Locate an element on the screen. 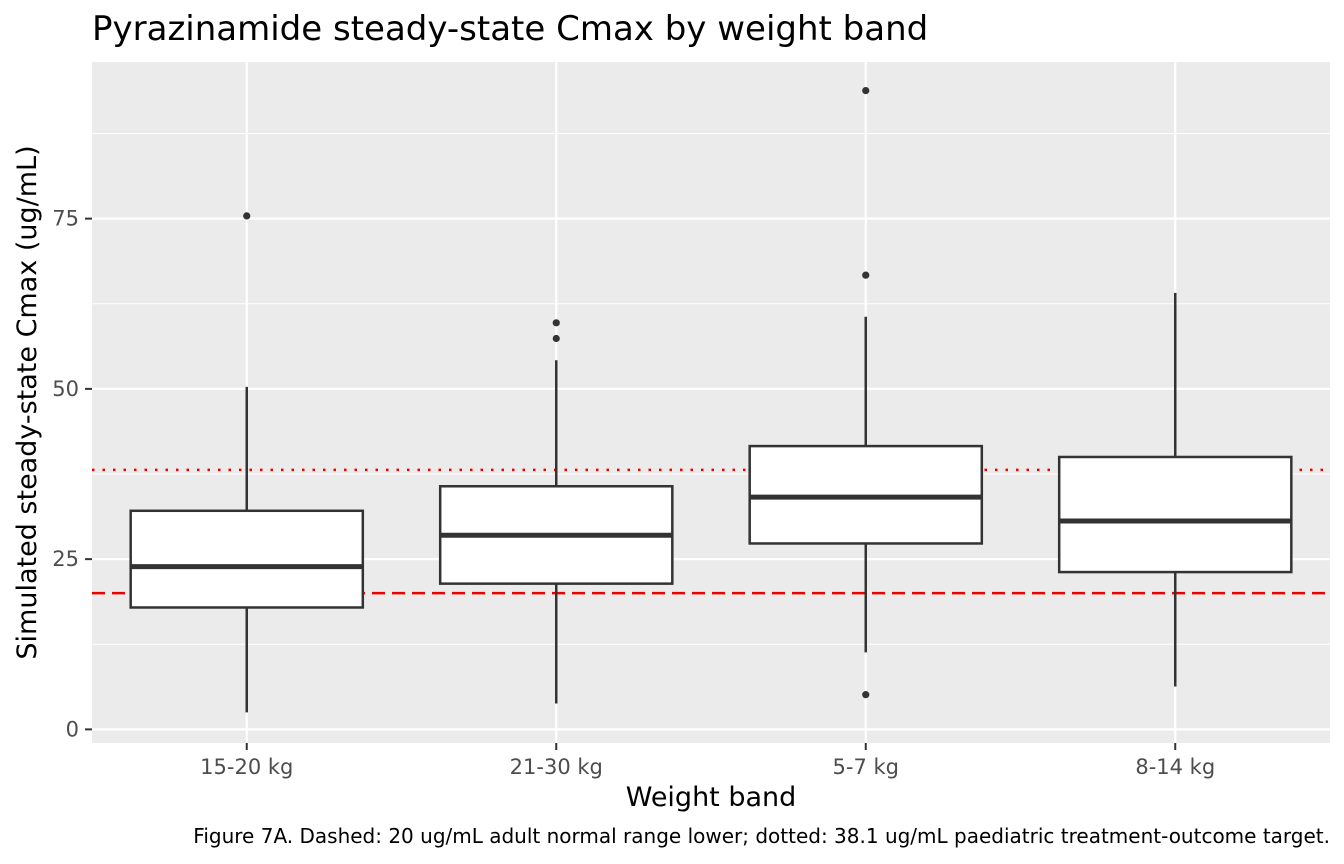 This screenshot has height=864, width=1344. y-tick-label: 75 is located at coordinates (65, 219).